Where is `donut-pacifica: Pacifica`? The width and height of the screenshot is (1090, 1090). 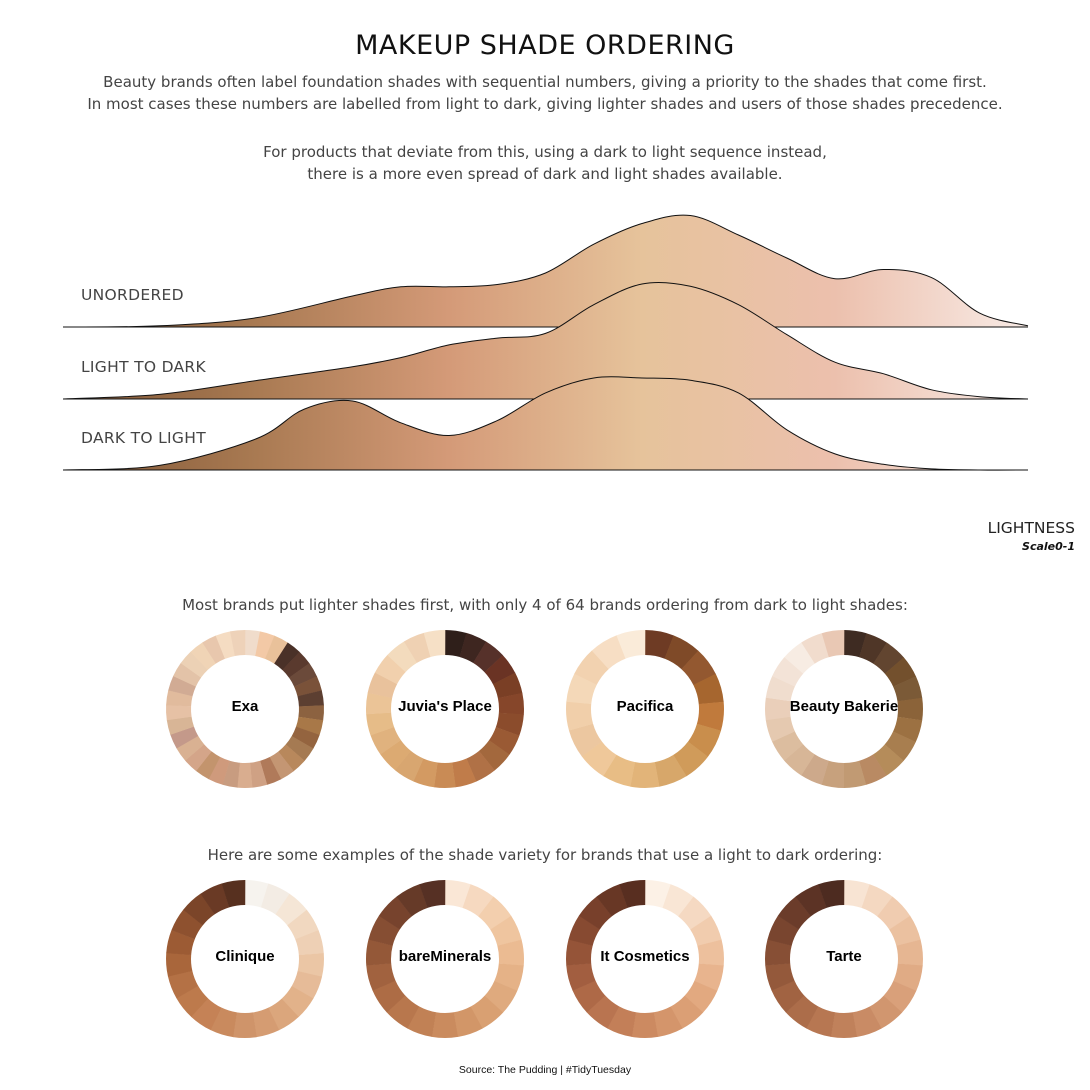
donut-pacifica: Pacifica is located at coordinates (645, 709).